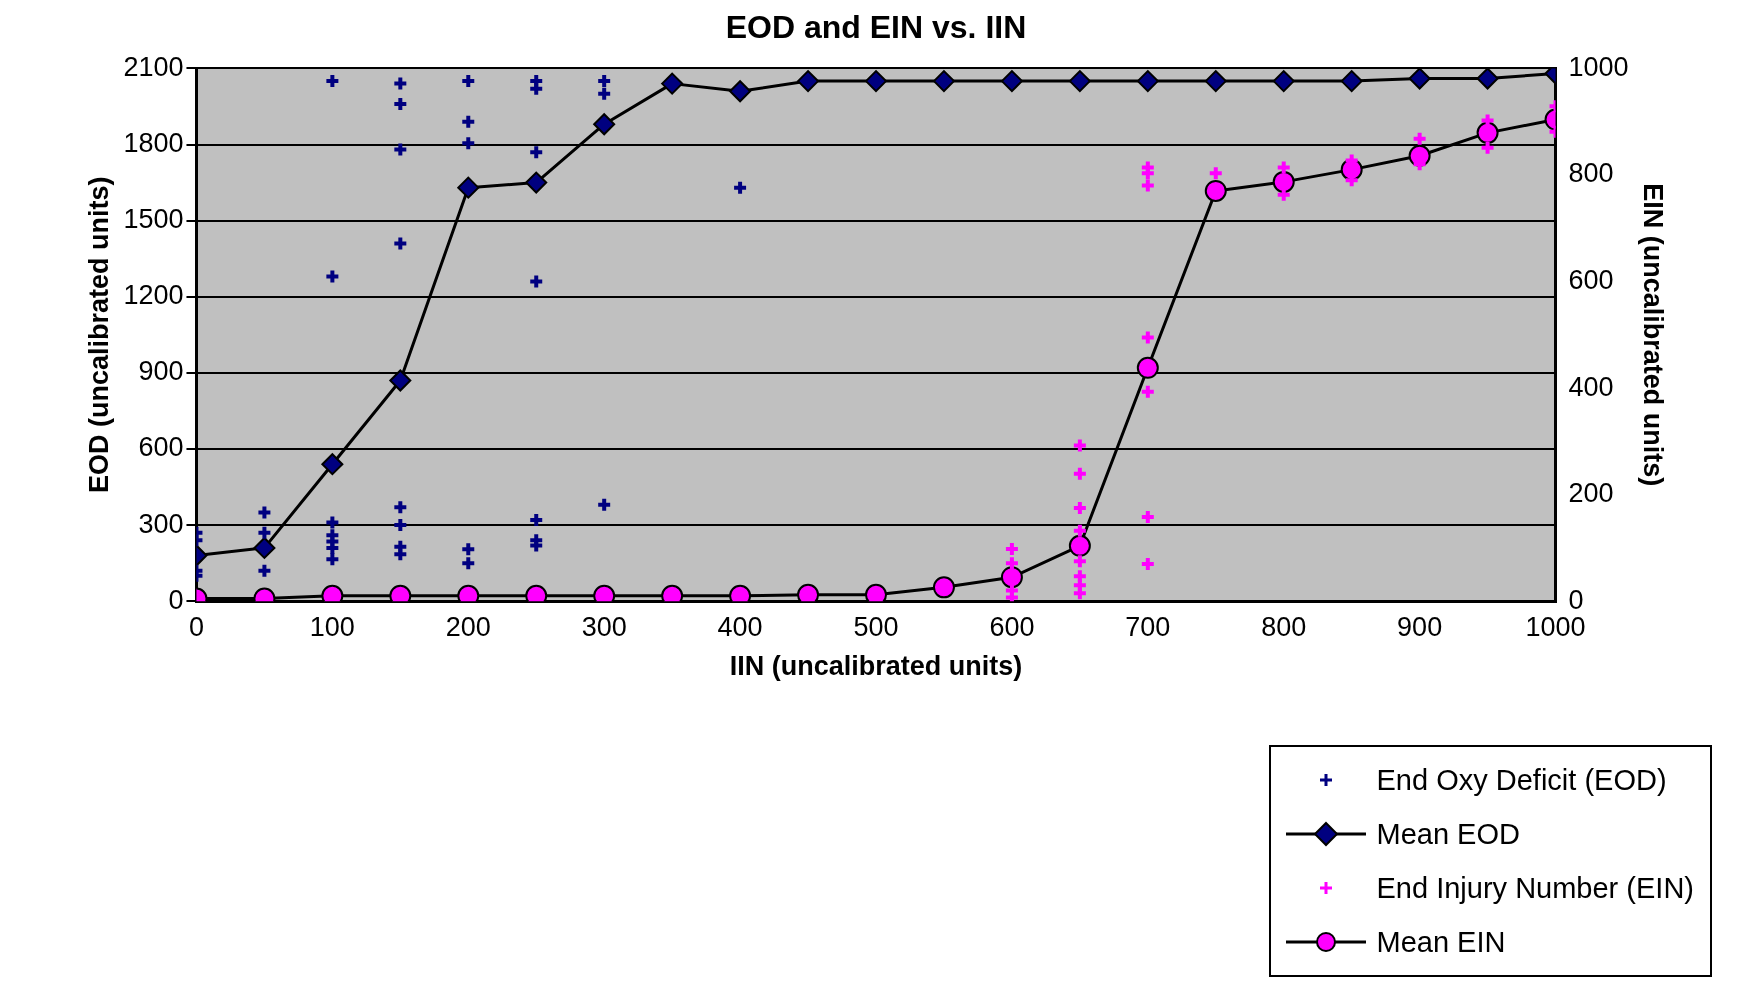 The width and height of the screenshot is (1762, 988). What do you see at coordinates (1591, 173) in the screenshot?
I see `y2-tick-label: 800` at bounding box center [1591, 173].